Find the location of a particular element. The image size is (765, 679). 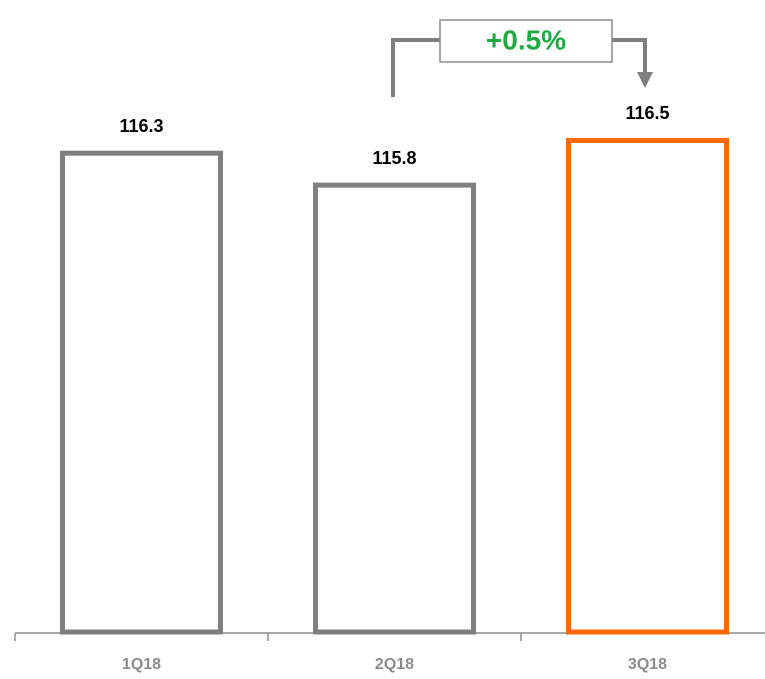

bar is located at coordinates (394, 408).